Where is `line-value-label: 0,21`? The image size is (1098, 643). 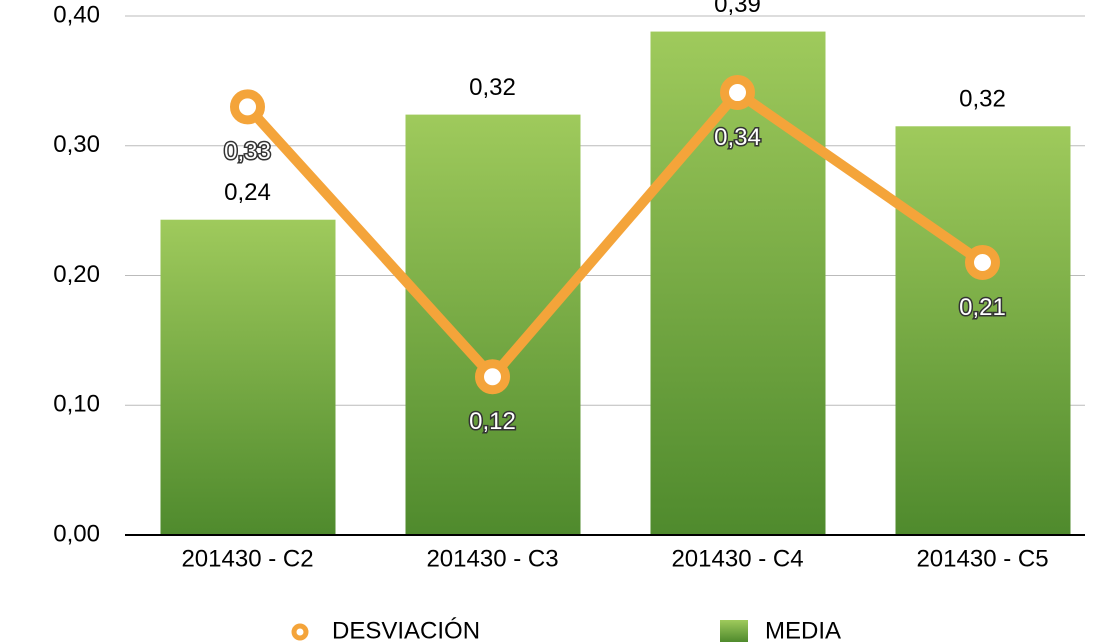 line-value-label: 0,21 is located at coordinates (982, 307).